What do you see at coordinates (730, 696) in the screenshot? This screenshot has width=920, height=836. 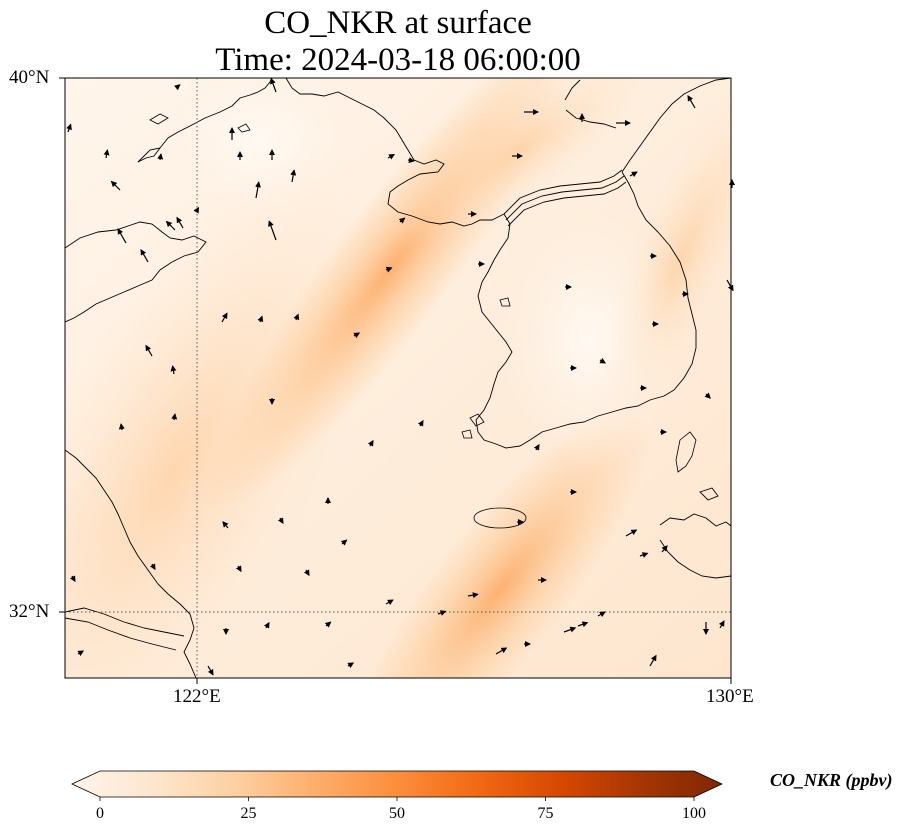 I see `lon-label-130e: 130°E` at bounding box center [730, 696].